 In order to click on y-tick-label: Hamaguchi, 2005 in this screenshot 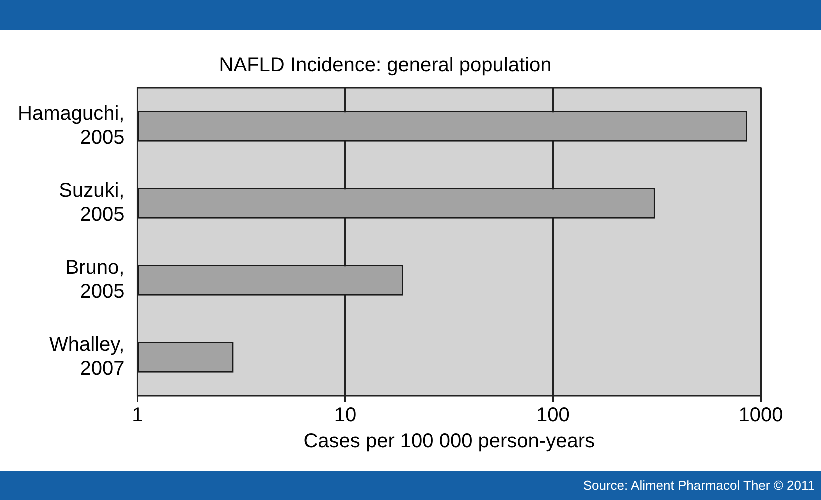, I will do `click(71, 126)`.